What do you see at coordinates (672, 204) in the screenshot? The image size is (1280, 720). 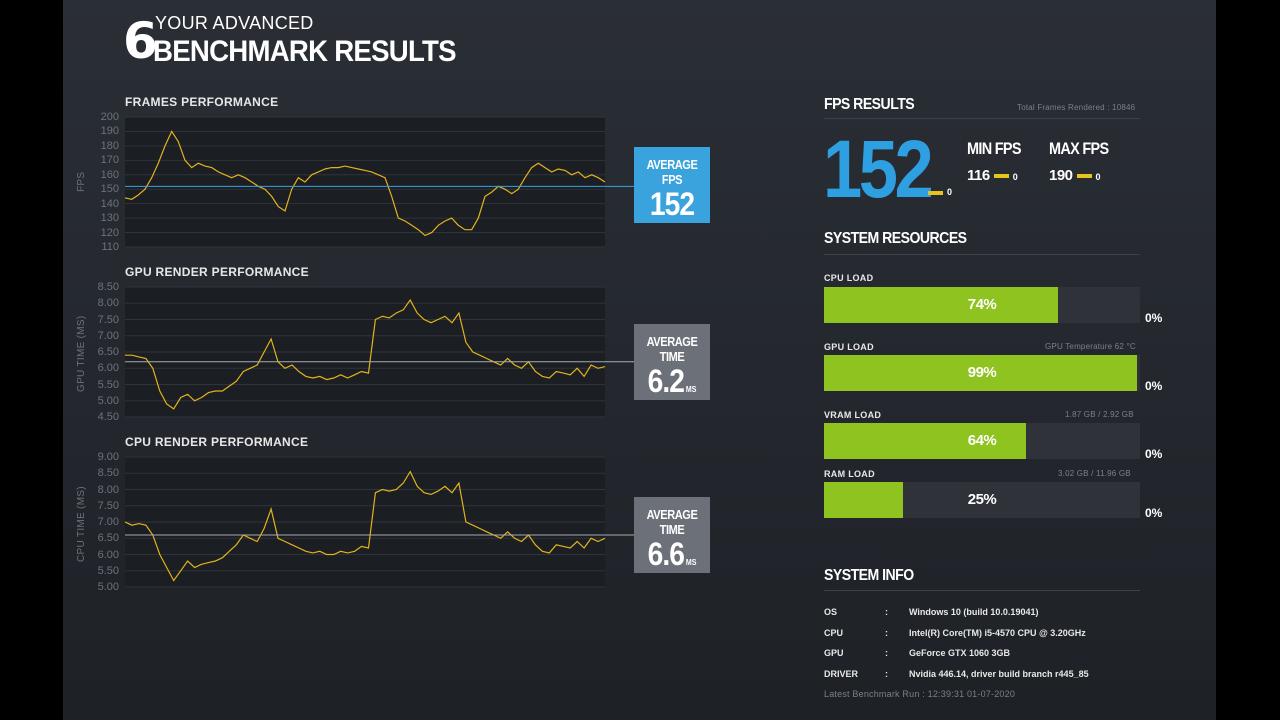 I see `average-fps-value: 152` at bounding box center [672, 204].